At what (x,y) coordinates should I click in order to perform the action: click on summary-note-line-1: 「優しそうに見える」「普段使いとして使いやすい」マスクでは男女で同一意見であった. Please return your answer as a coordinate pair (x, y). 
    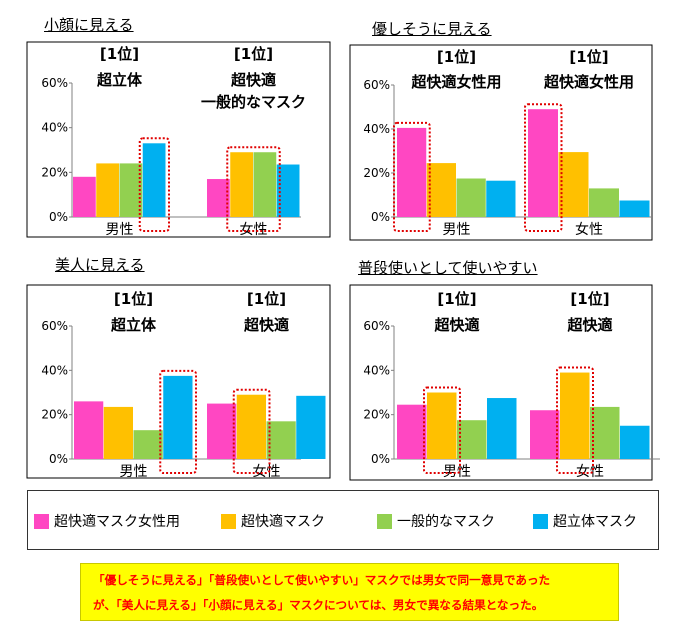
    Looking at the image, I should click on (322, 580).